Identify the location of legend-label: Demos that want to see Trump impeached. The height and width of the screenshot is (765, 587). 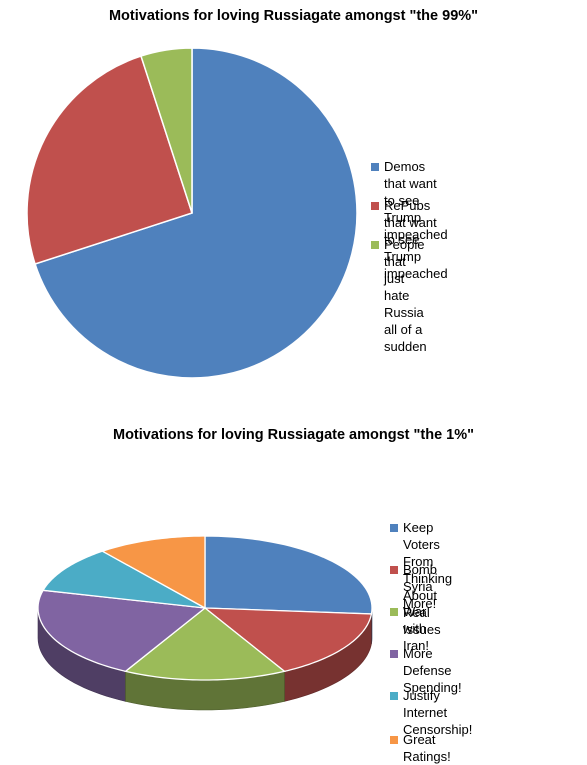
(416, 200).